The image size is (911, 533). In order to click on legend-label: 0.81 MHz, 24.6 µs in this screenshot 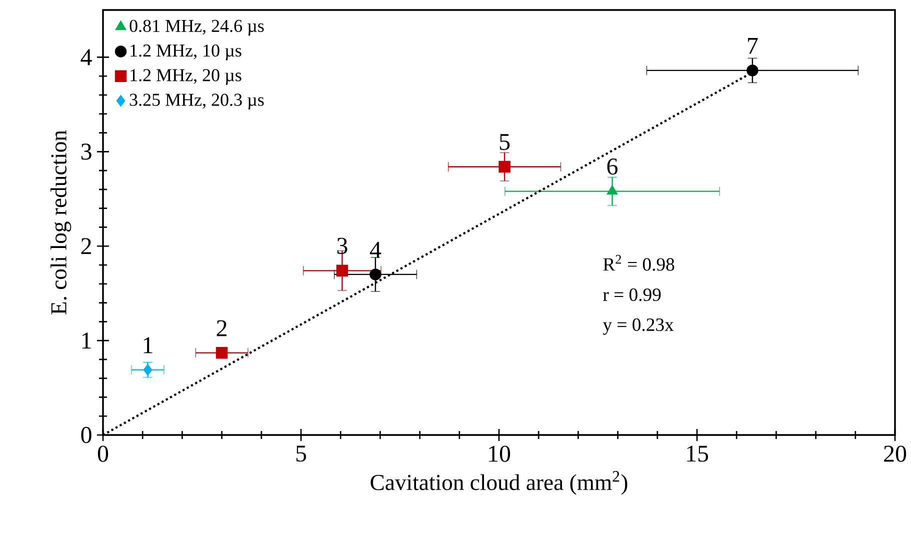, I will do `click(197, 28)`.